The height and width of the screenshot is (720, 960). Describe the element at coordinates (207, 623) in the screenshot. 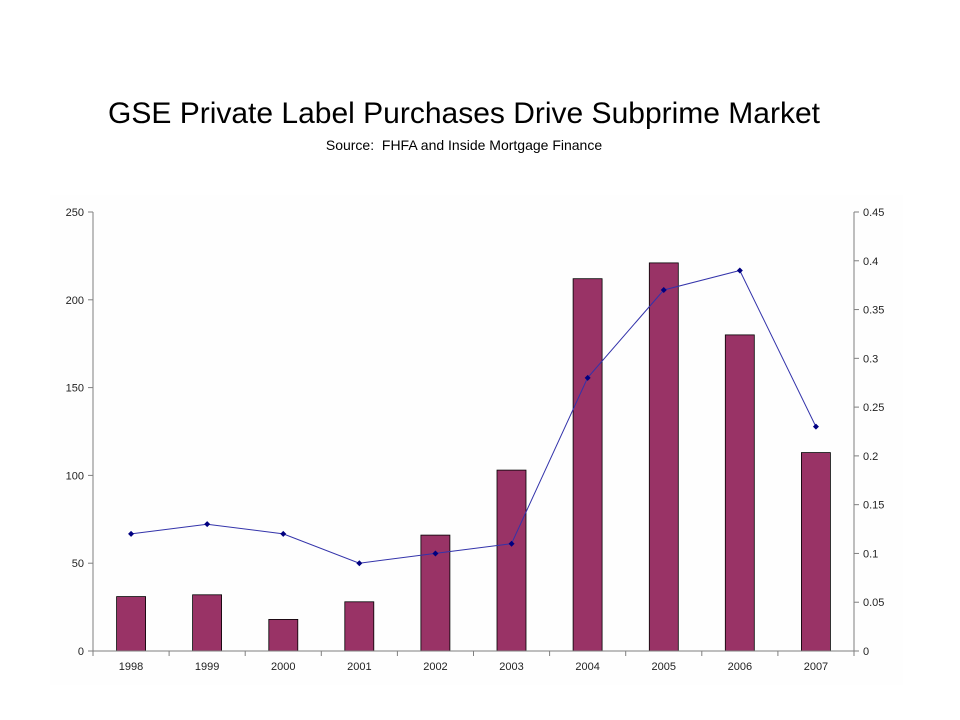

I see `bar-1999` at that location.